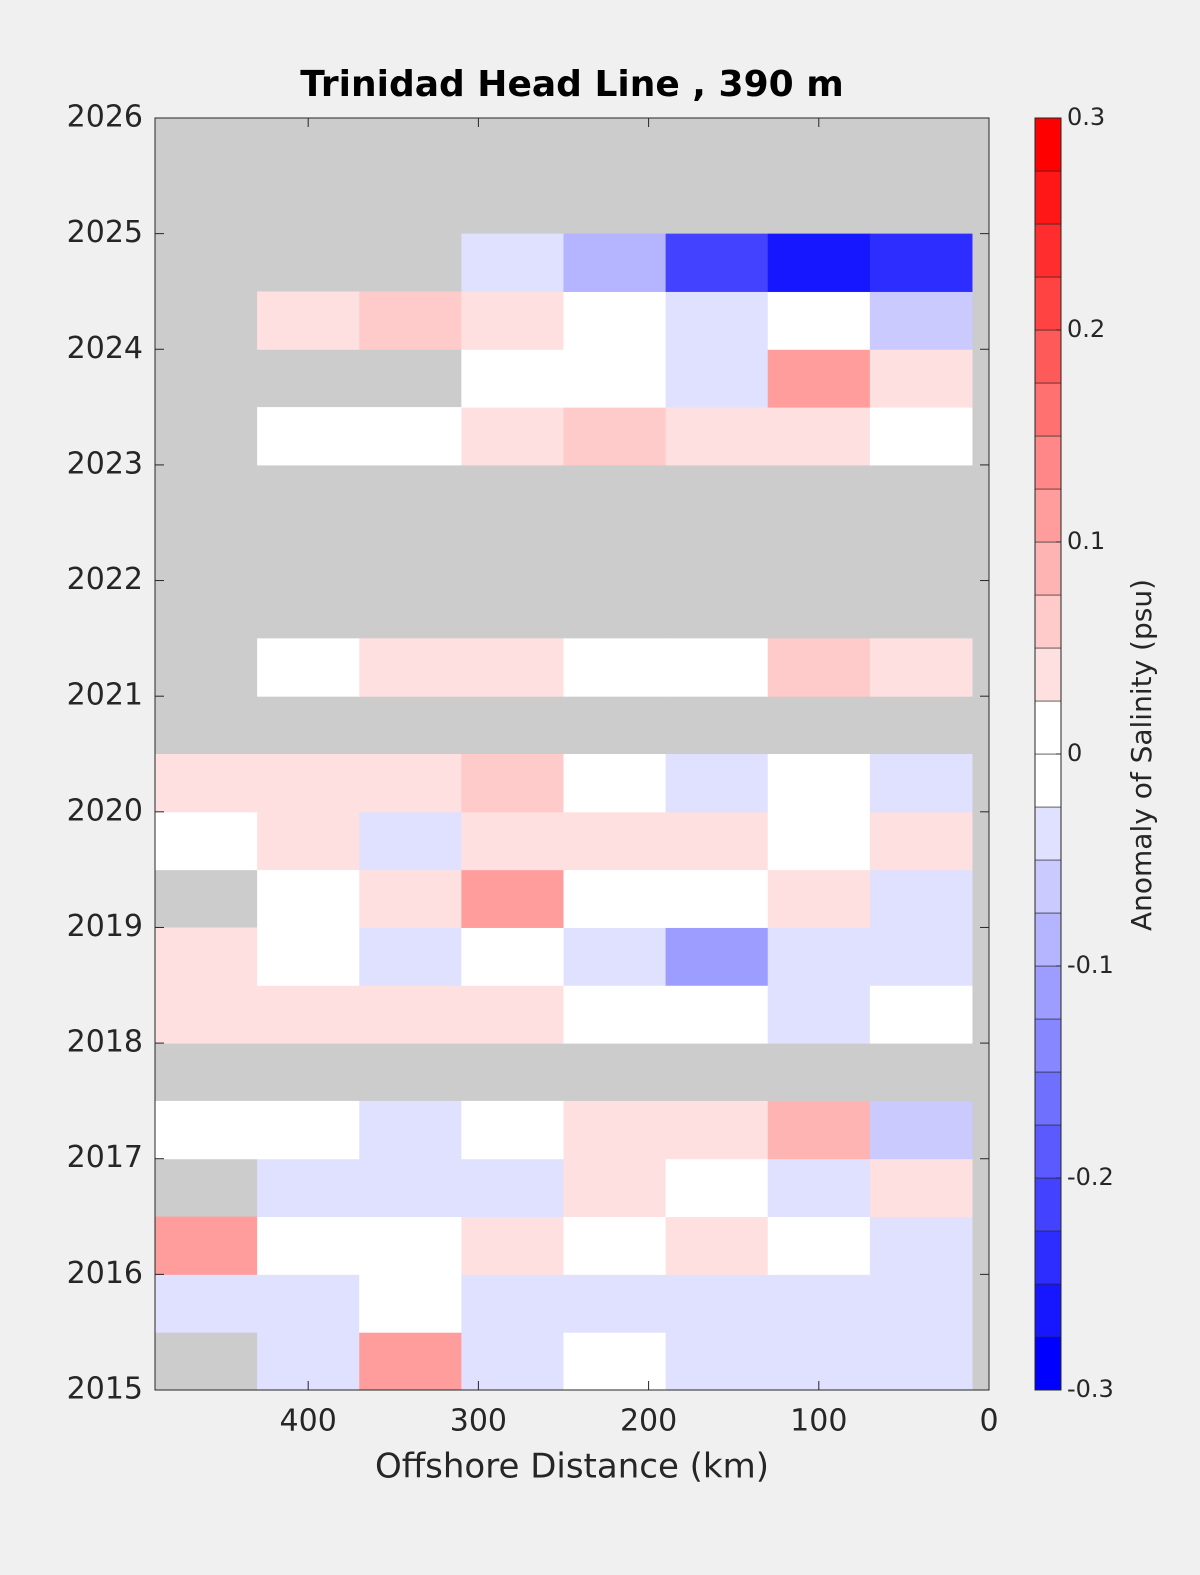  Describe the element at coordinates (105, 695) in the screenshot. I see `y-tick-label: 2021` at that location.